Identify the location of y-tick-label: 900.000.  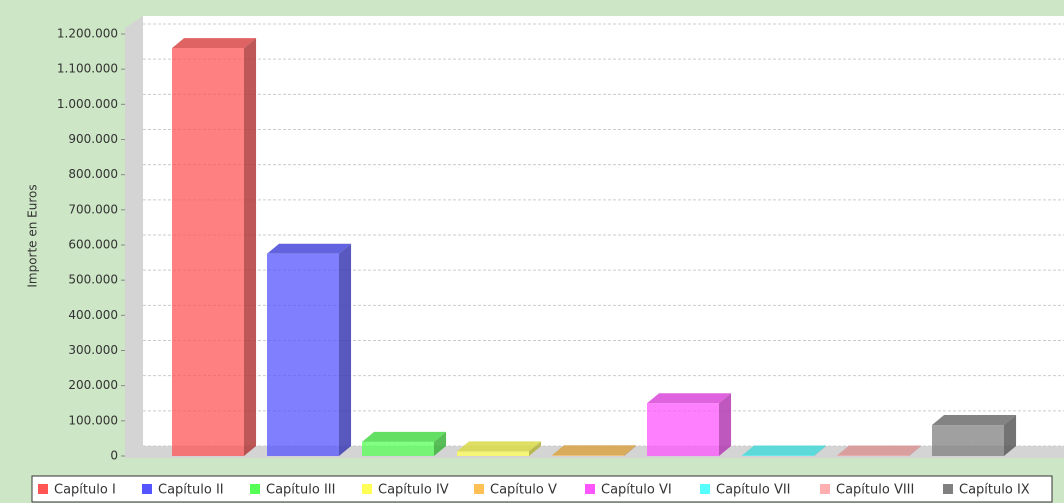
(93, 139).